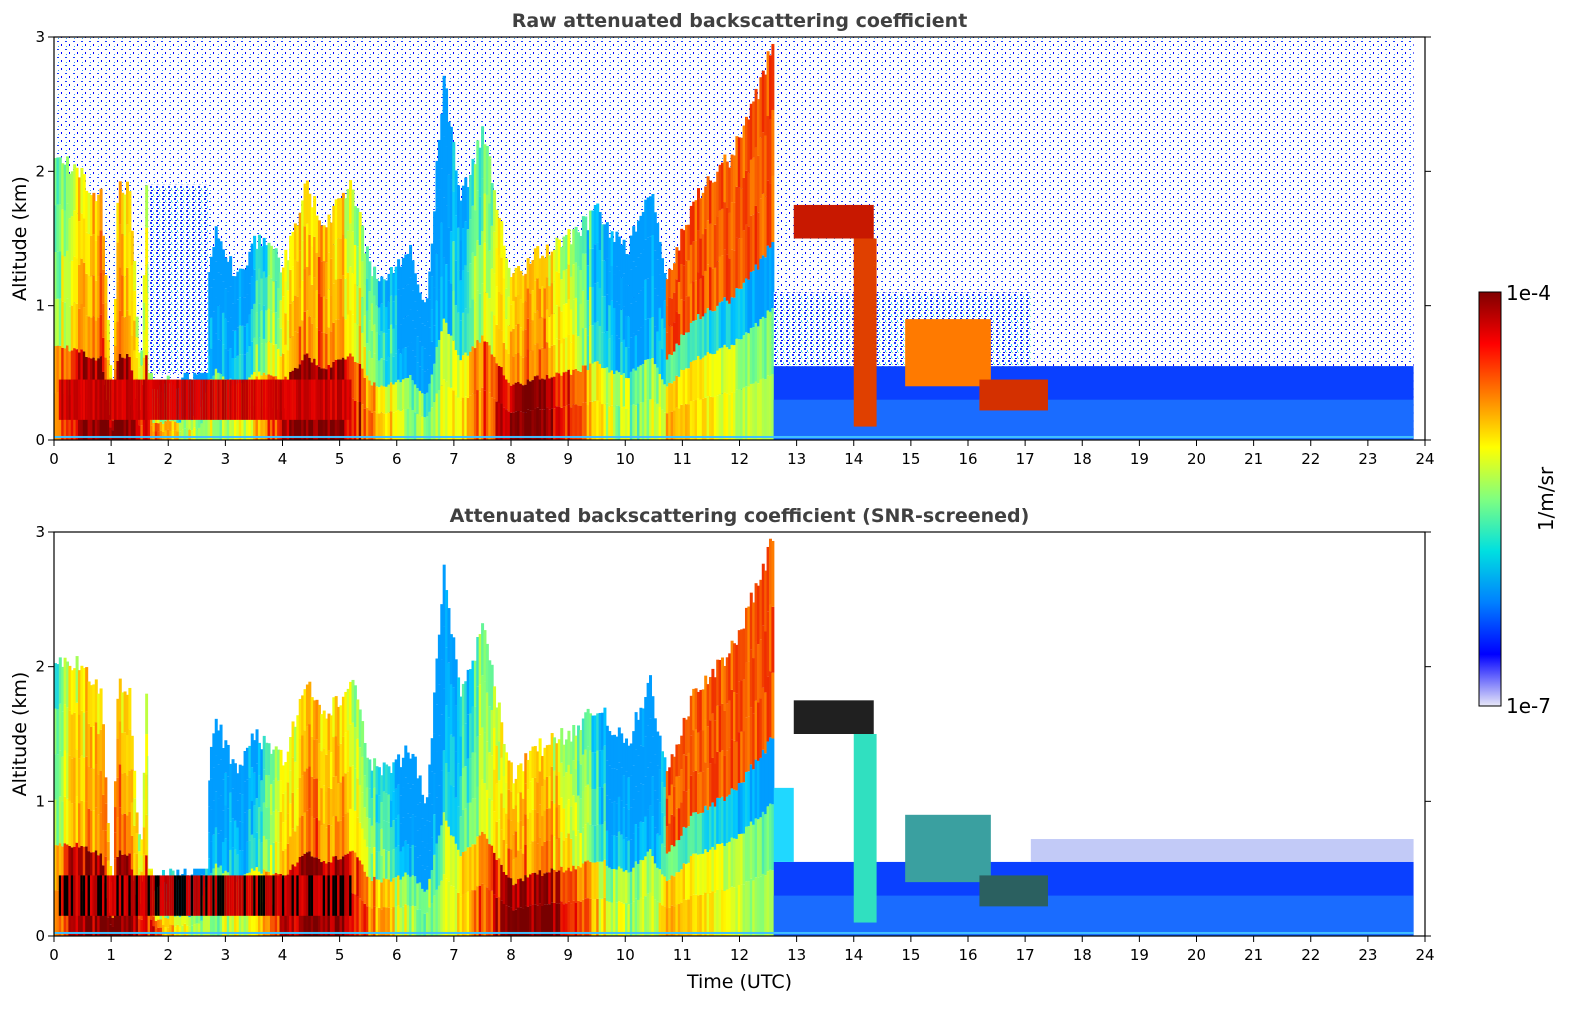  I want to click on x-tick-label: 8, so click(511, 955).